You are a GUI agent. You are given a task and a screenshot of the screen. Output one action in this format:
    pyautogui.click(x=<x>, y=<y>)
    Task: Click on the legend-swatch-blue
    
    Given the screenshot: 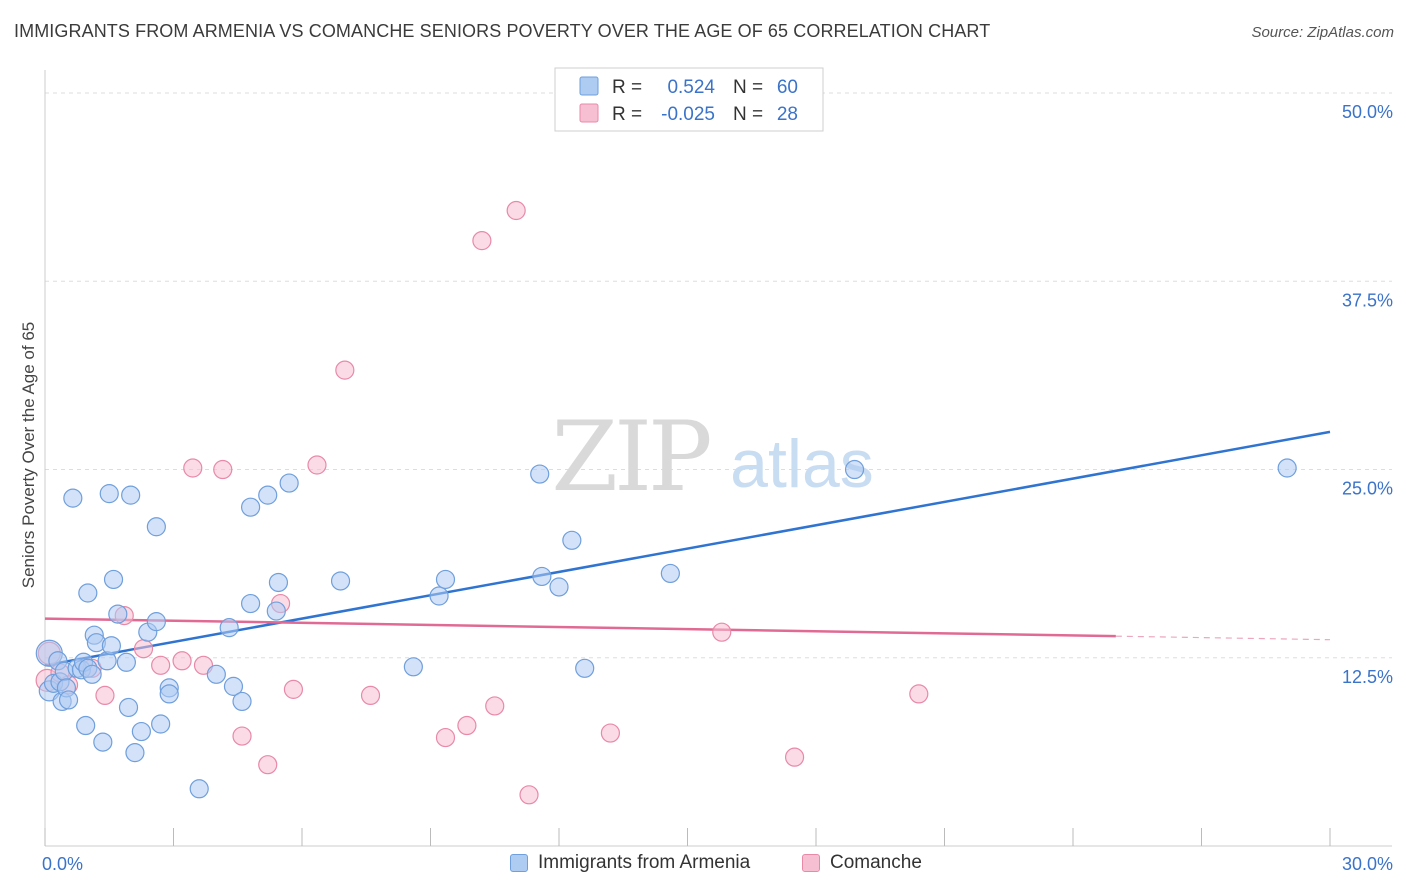 What is the action you would take?
    pyautogui.click(x=519, y=863)
    